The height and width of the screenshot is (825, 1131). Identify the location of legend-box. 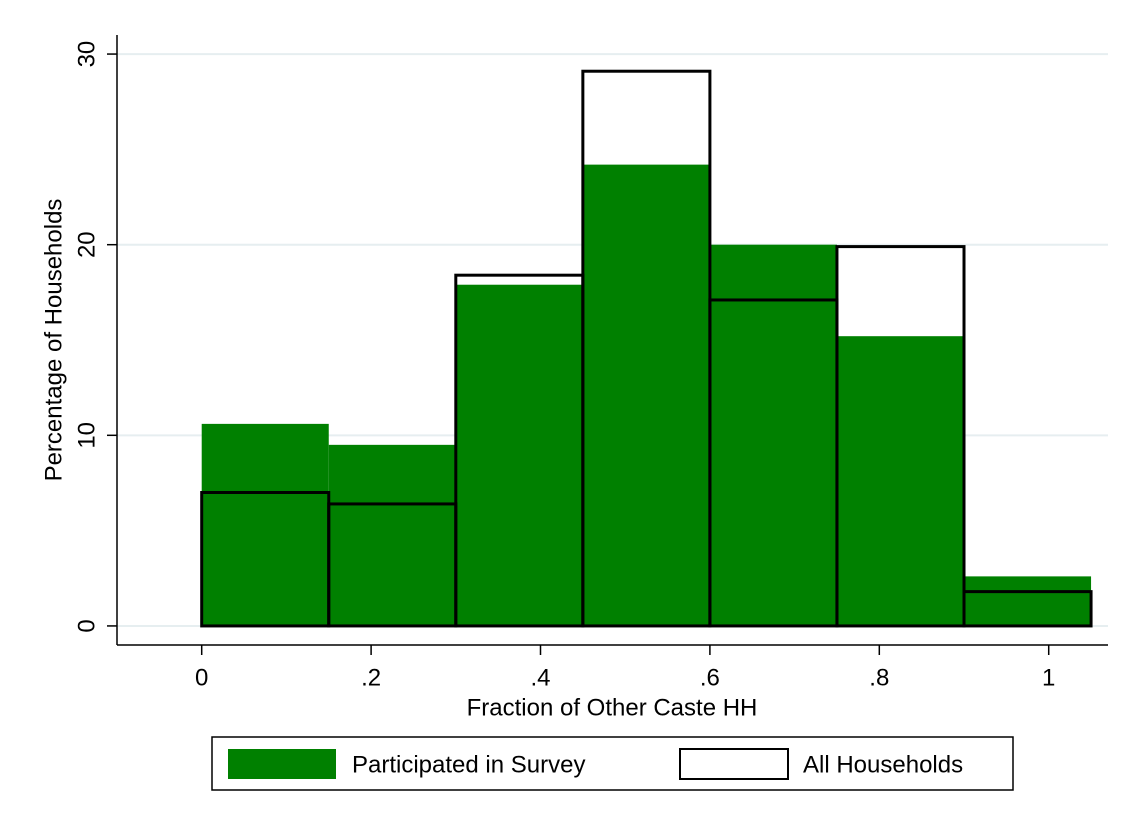
(612, 763).